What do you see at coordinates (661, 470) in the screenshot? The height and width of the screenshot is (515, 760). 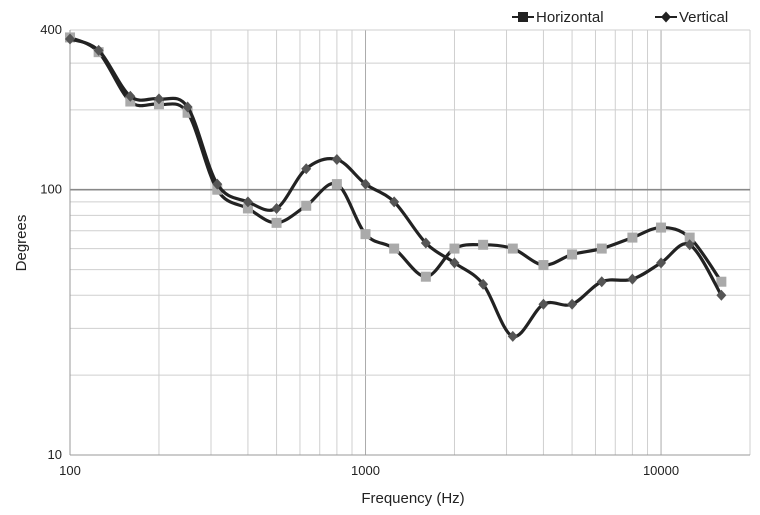 I see `x-tick-label: 10000` at bounding box center [661, 470].